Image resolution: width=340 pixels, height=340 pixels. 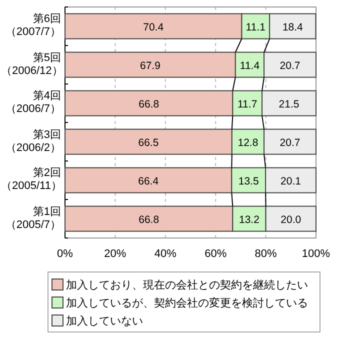 I want to click on legend: 加入しているが、契約会社の変更を検討している, so click(x=180, y=303).